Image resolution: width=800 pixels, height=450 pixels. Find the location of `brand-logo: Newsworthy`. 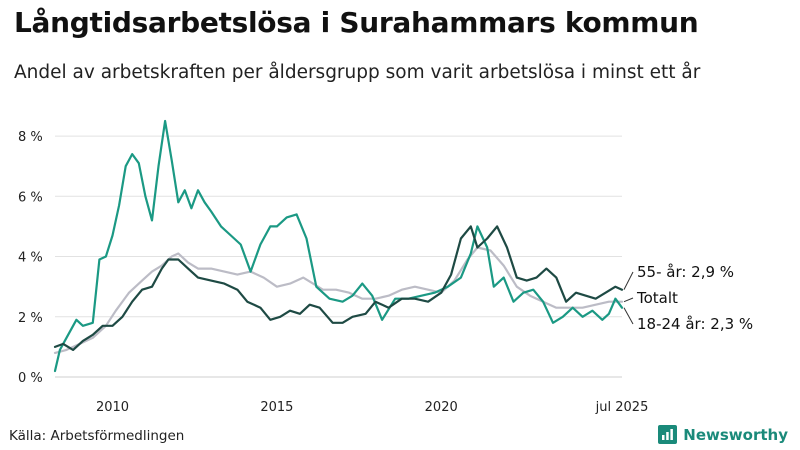

brand-logo: Newsworthy is located at coordinates (723, 434).